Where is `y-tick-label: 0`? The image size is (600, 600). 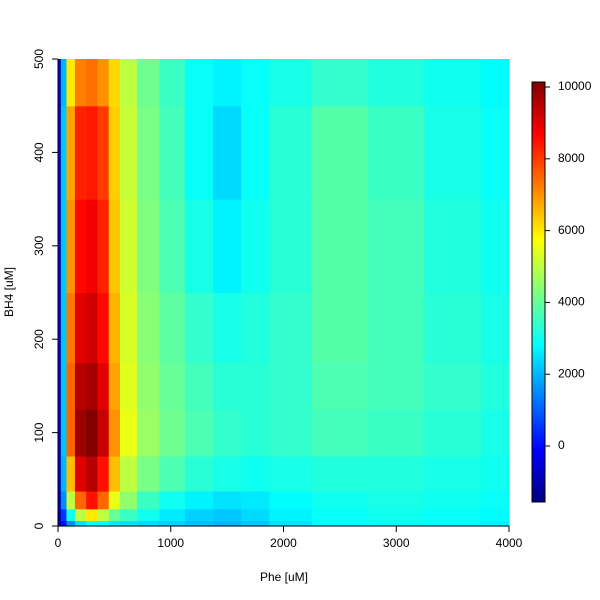 y-tick-label: 0 is located at coordinates (39, 525).